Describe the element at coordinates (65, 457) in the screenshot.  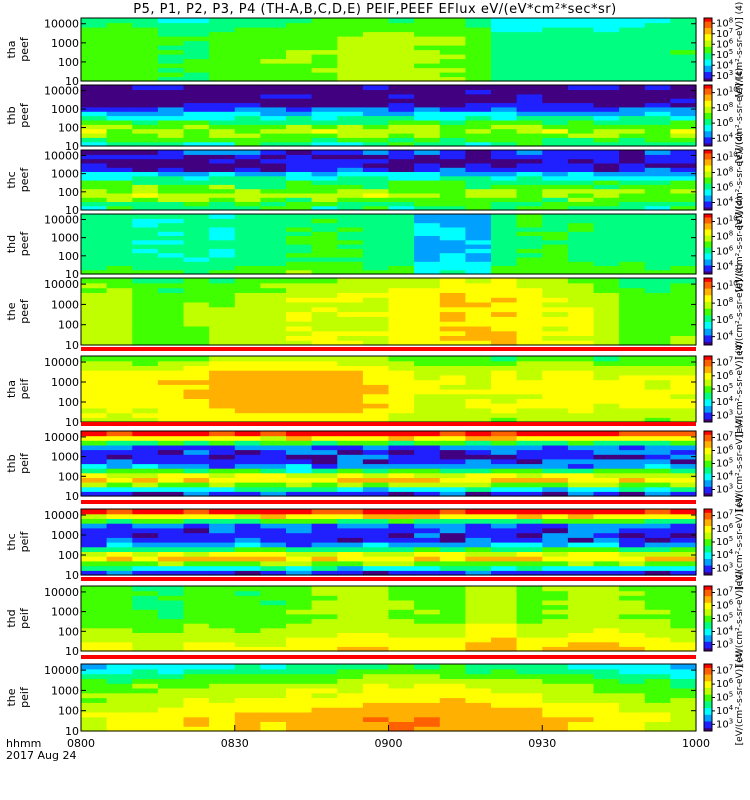
I see `y-tick-label: 1000` at that location.